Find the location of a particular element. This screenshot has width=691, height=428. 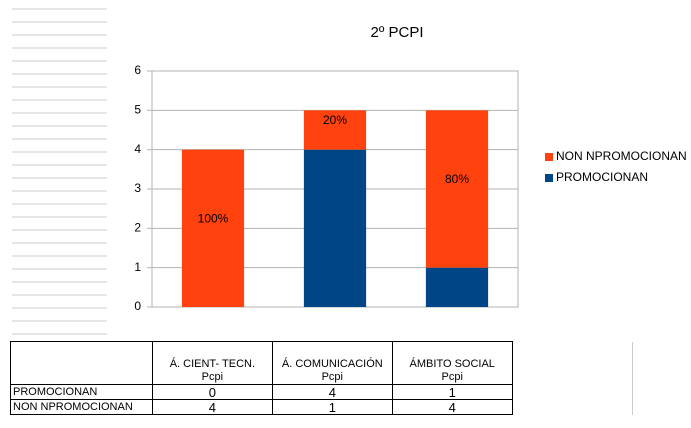

y-tick-label: 4 is located at coordinates (137, 149).